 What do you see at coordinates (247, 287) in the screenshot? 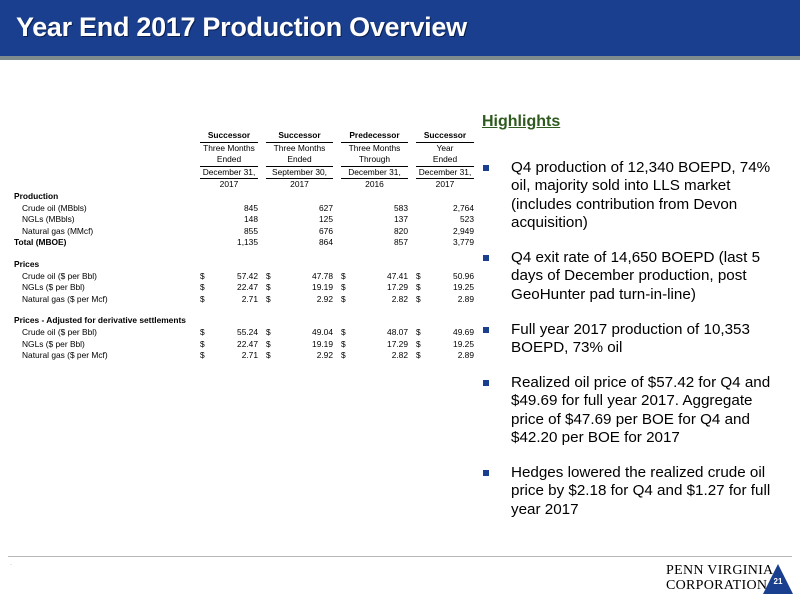
I see `table-cell: 22.47` at bounding box center [247, 287].